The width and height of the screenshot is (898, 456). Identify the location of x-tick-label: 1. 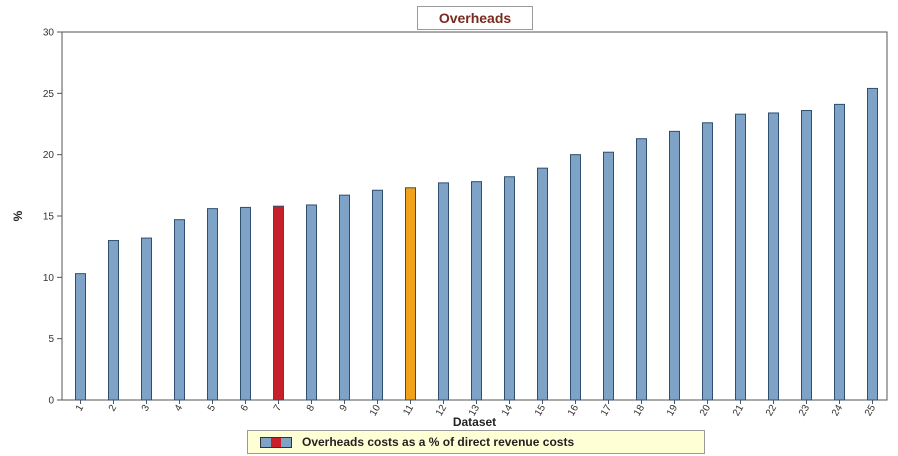
(80, 408).